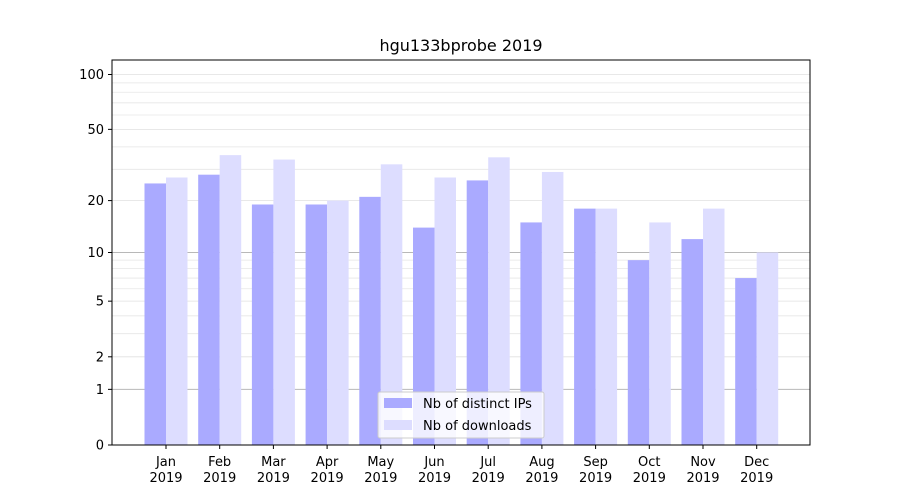 Image resolution: width=900 pixels, height=504 pixels. I want to click on bar-distinct-ips-nov, so click(692, 342).